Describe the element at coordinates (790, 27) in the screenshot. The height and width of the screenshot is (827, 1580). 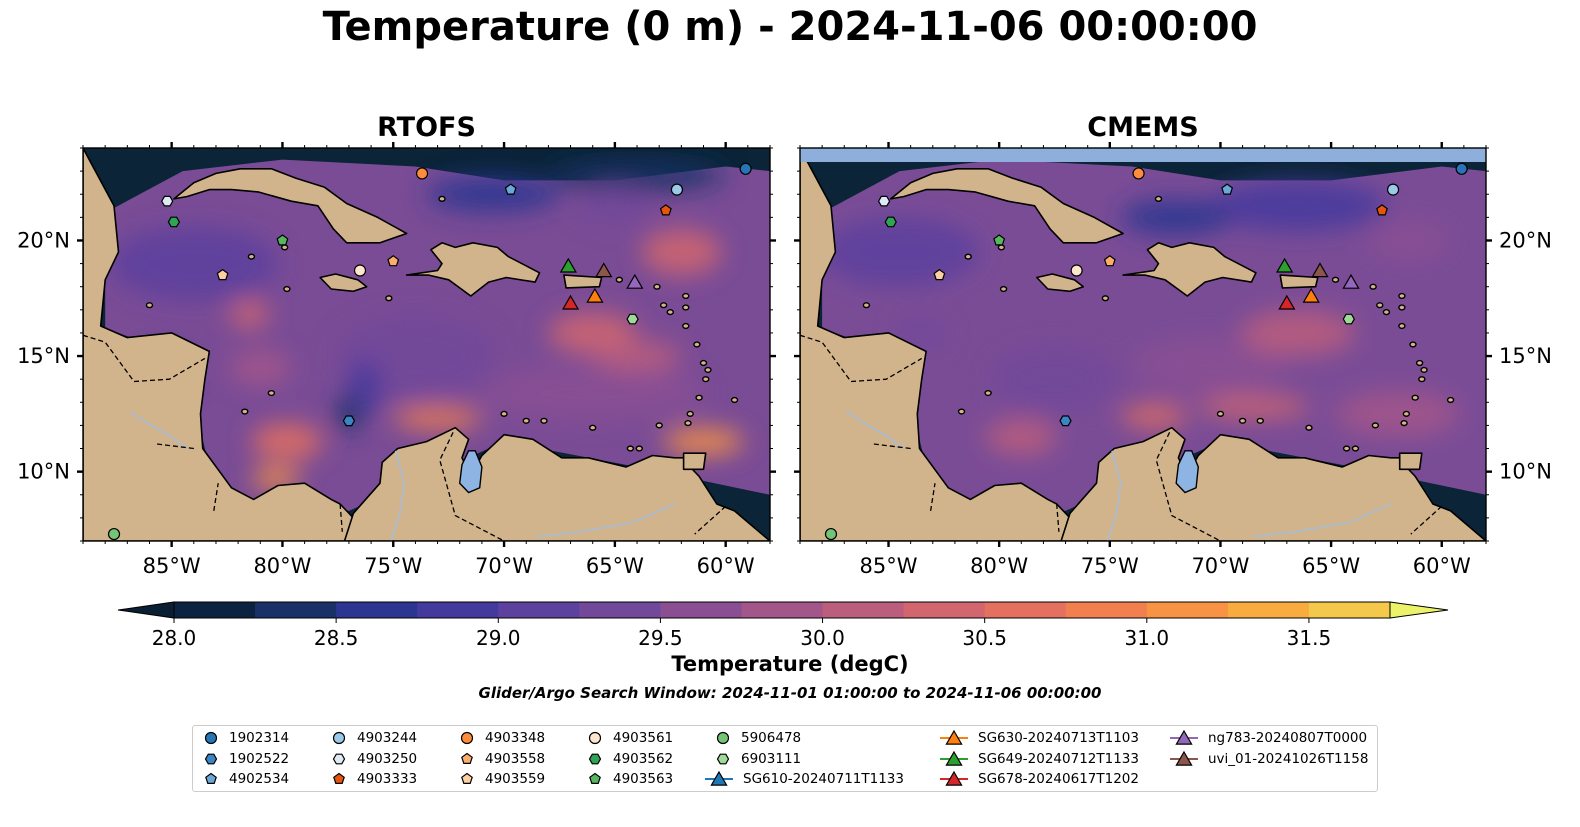
I see `figure-title: Temperature (0 m) - 2024-11-06 00:00:00` at that location.